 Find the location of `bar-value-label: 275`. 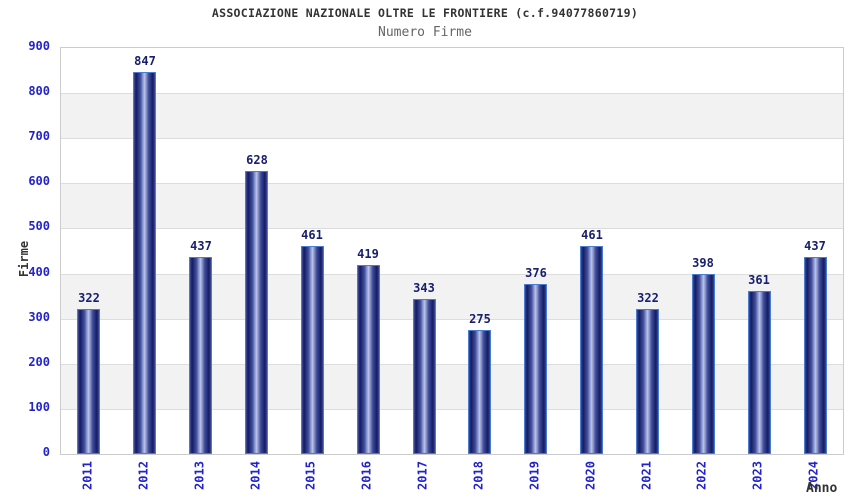

bar-value-label: 275 is located at coordinates (480, 319).